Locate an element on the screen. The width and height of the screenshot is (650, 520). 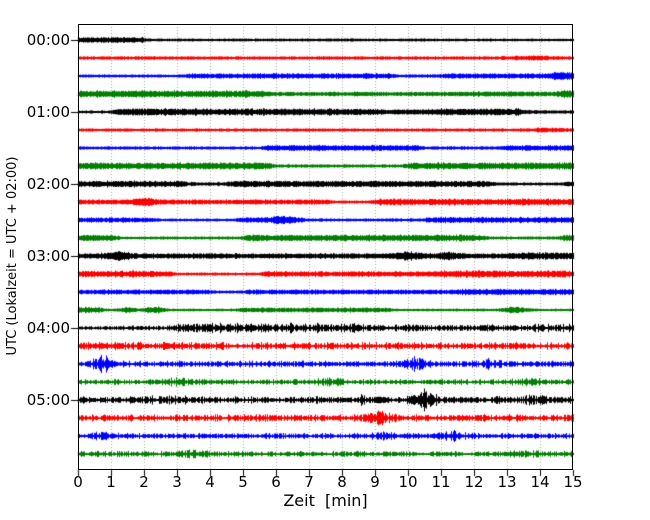
x-axis-label: Zeit [min] is located at coordinates (325, 500).